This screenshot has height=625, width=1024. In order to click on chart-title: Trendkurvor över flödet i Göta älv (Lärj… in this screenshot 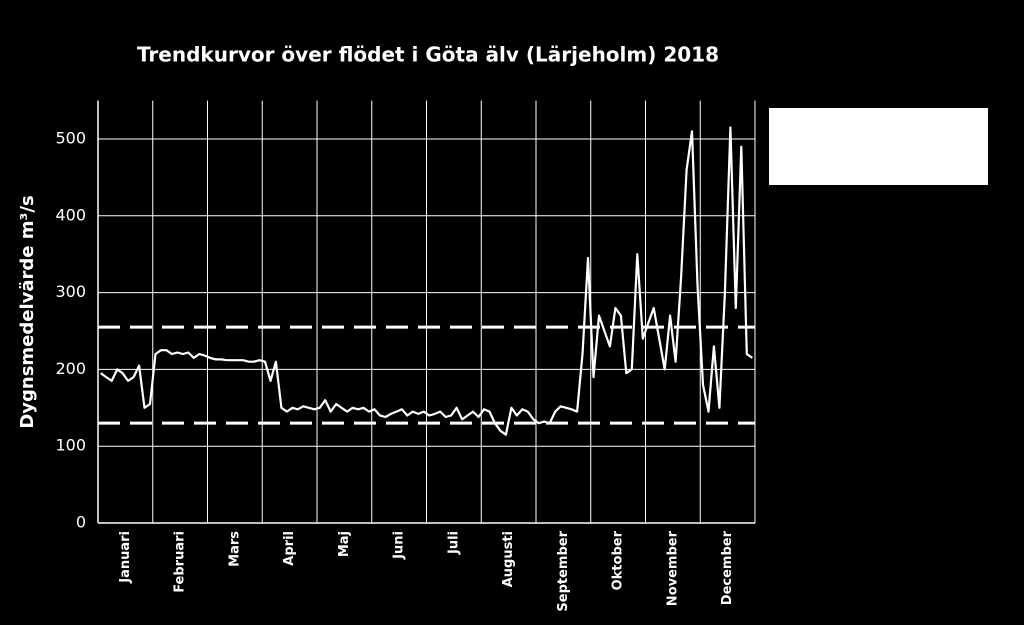, I will do `click(428, 55)`.